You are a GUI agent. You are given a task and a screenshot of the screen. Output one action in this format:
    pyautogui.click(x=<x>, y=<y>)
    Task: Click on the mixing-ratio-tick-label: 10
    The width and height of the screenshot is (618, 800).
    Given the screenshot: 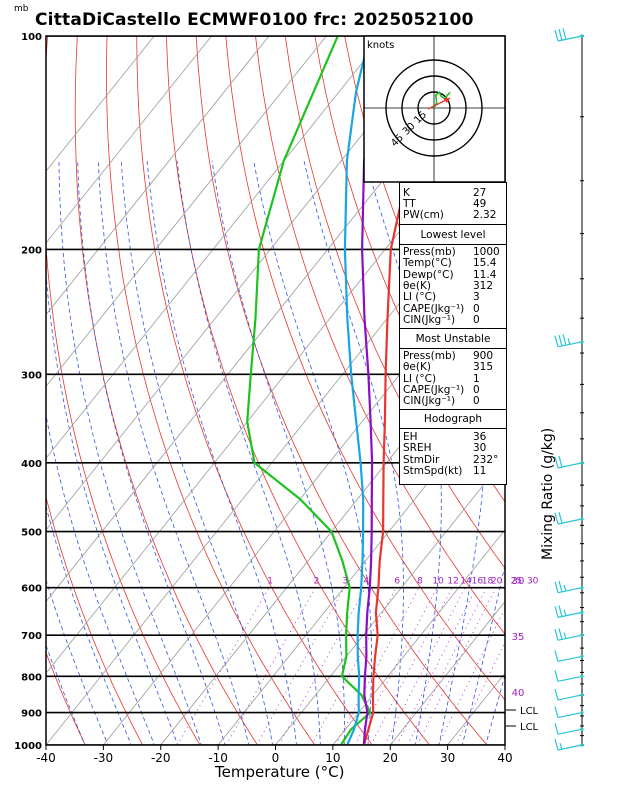 What is the action you would take?
    pyautogui.click(x=438, y=582)
    